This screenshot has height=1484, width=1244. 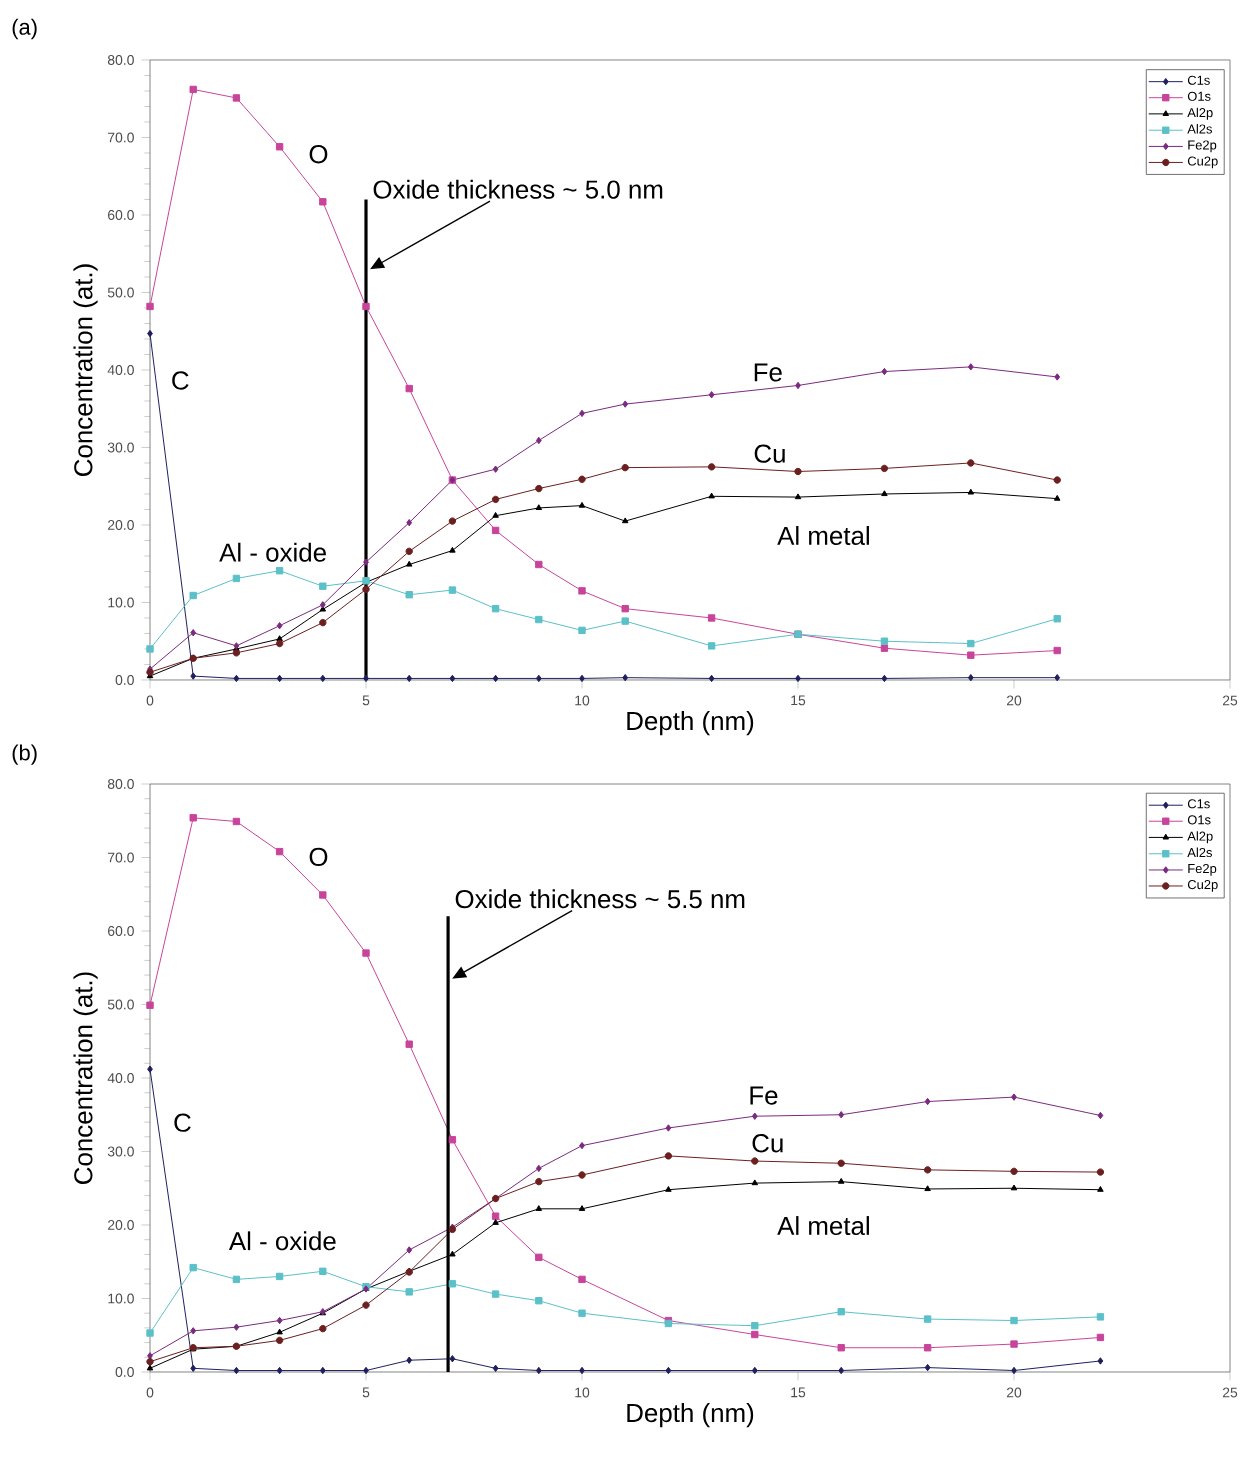 What do you see at coordinates (518, 189) in the screenshot?
I see `annotation: Oxide thickness ~ 5.0 nm` at bounding box center [518, 189].